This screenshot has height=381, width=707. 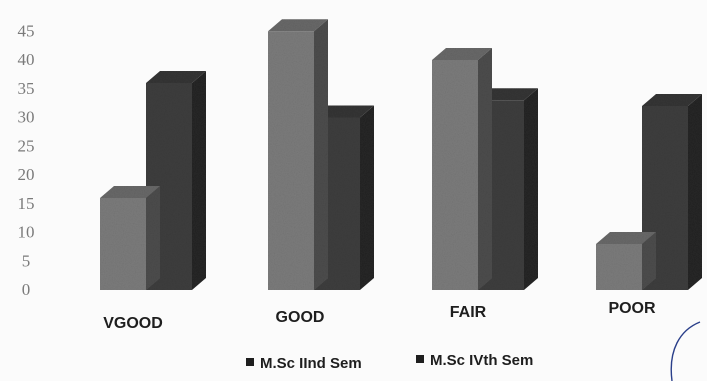 What do you see at coordinates (379, 316) in the screenshot?
I see `x-axis: VGOOD GOOD FAIR POOR` at bounding box center [379, 316].